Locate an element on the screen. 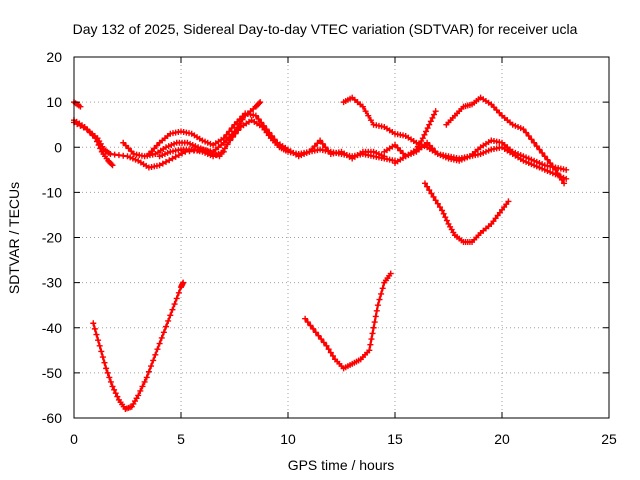  series-sat-g is located at coordinates (455, 138).